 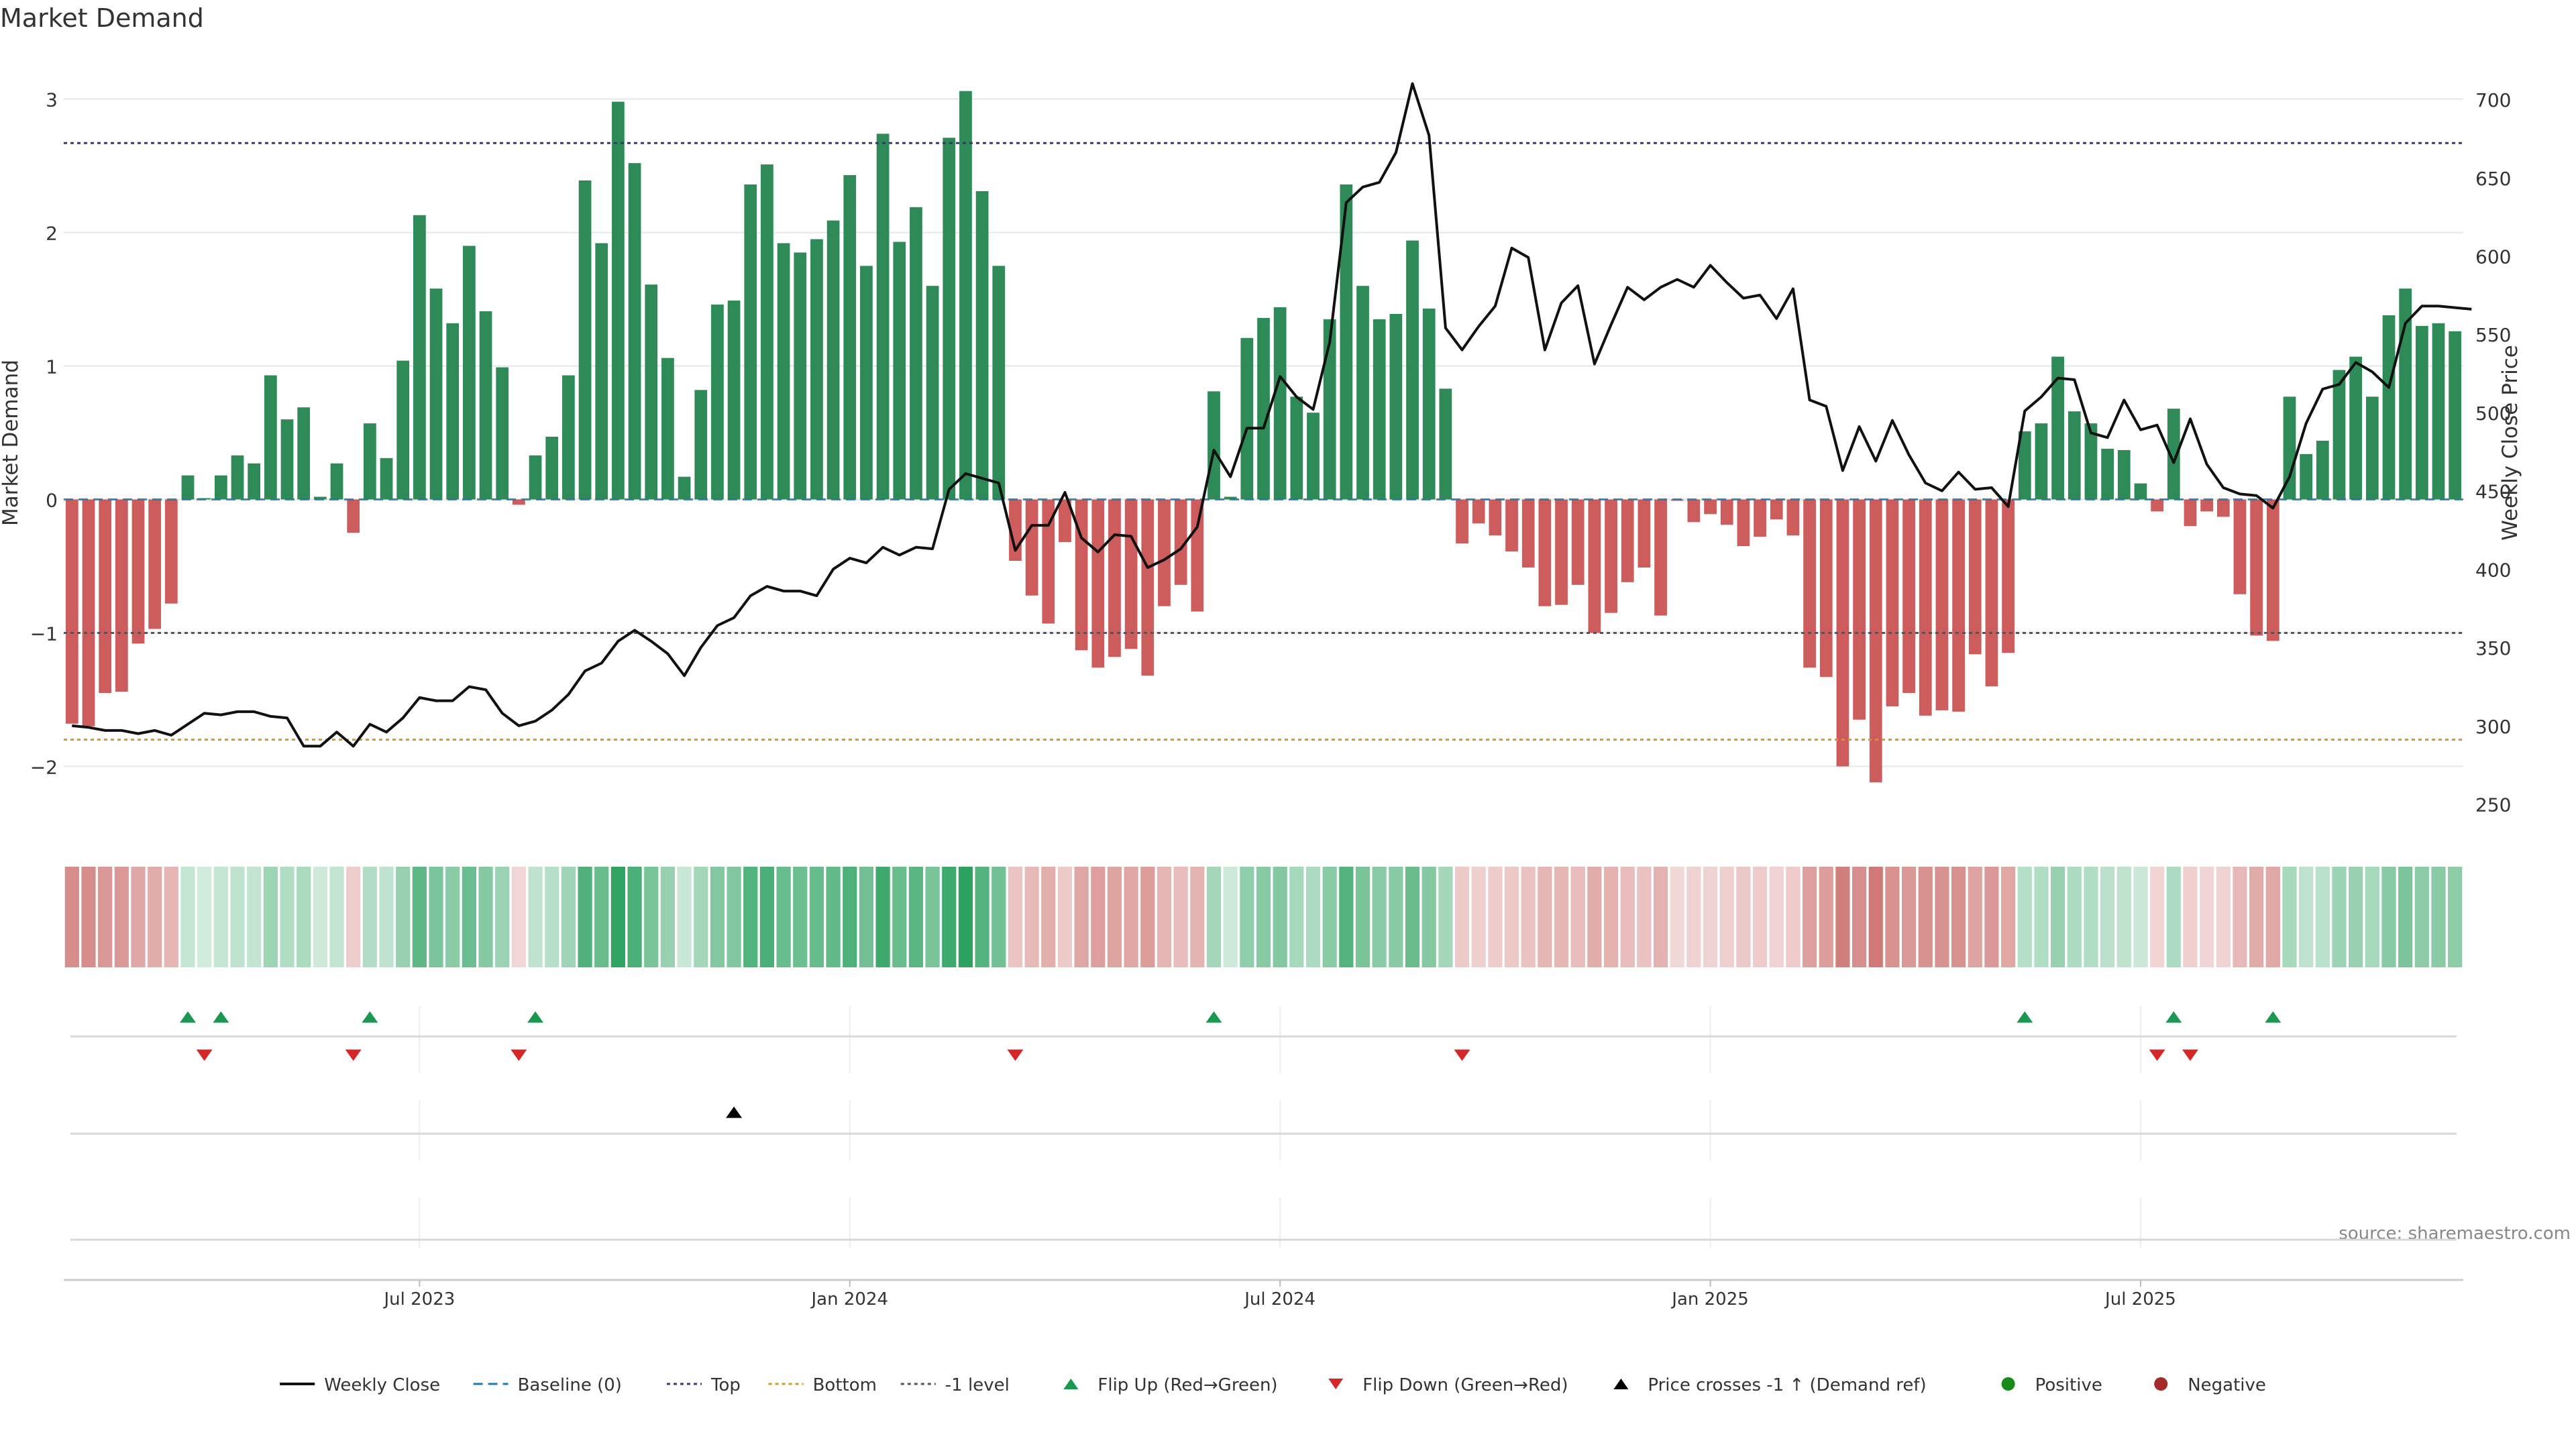 I want to click on demand-heat-strip, so click(x=1263, y=917).